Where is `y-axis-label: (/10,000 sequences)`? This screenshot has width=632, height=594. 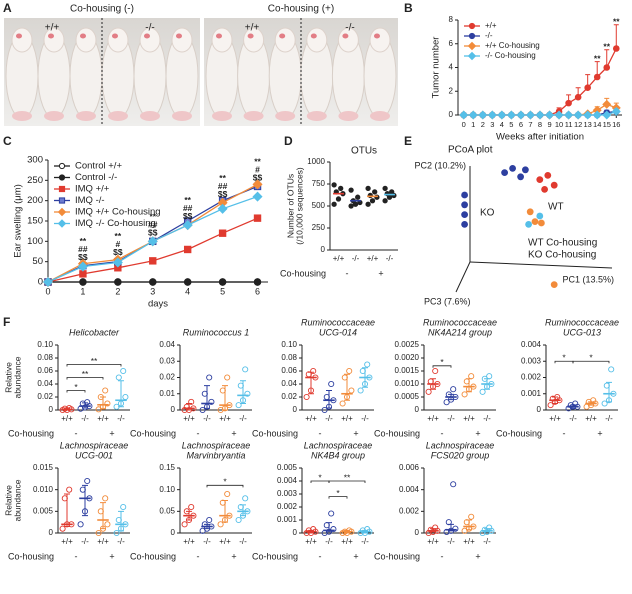
y-axis-label: (/10,000 sequences) is located at coordinates (299, 206).